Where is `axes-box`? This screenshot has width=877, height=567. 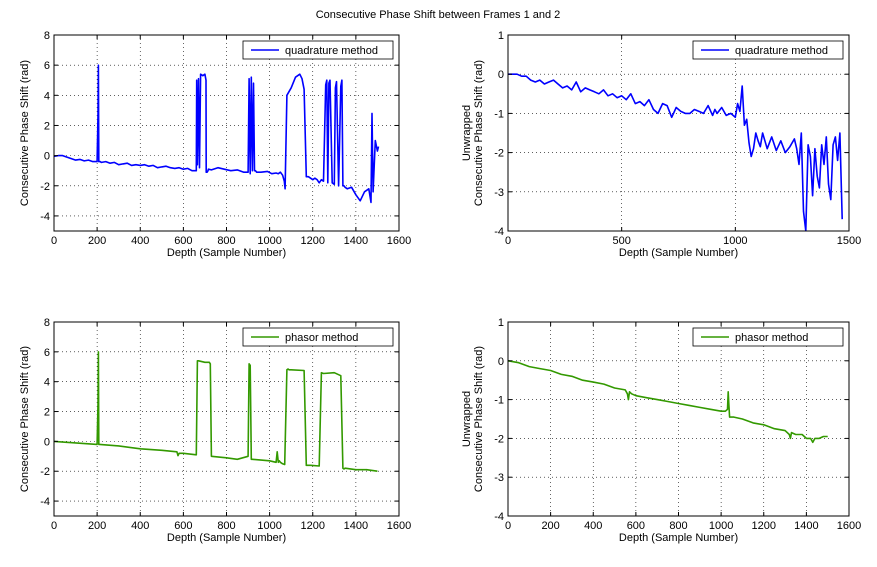
axes-box is located at coordinates (678, 133).